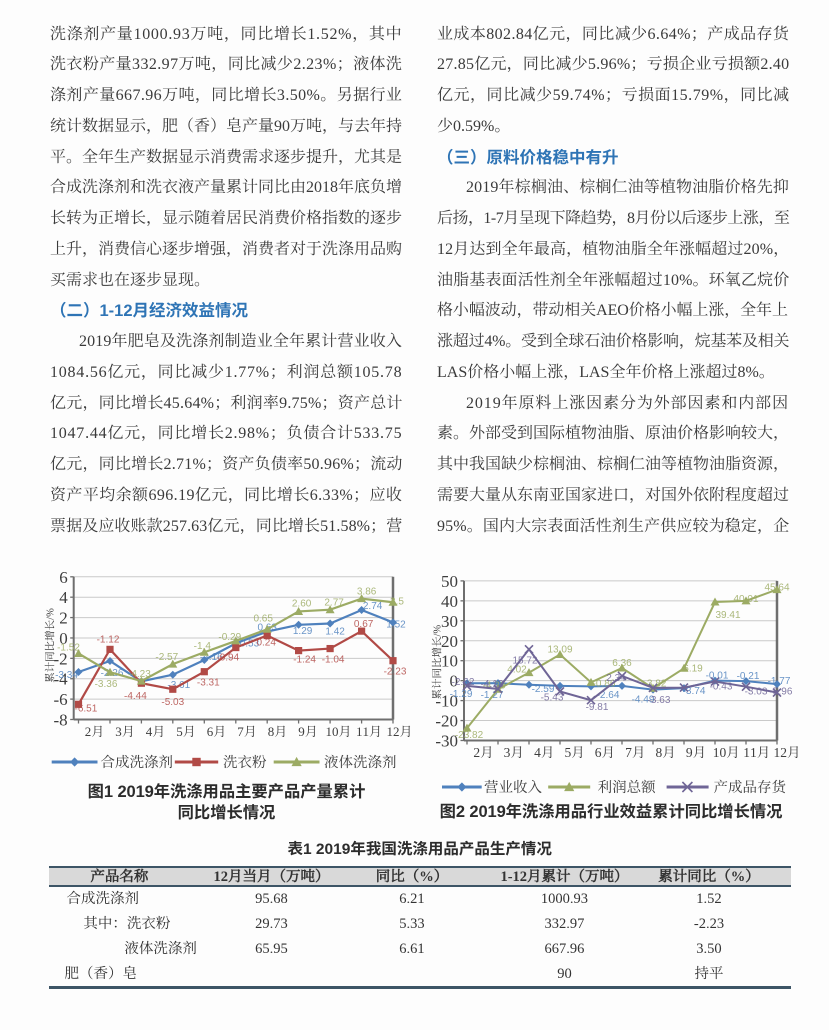 The height and width of the screenshot is (1030, 829). What do you see at coordinates (751, 787) in the screenshot?
I see `svg-text: 产成品存货` at bounding box center [751, 787].